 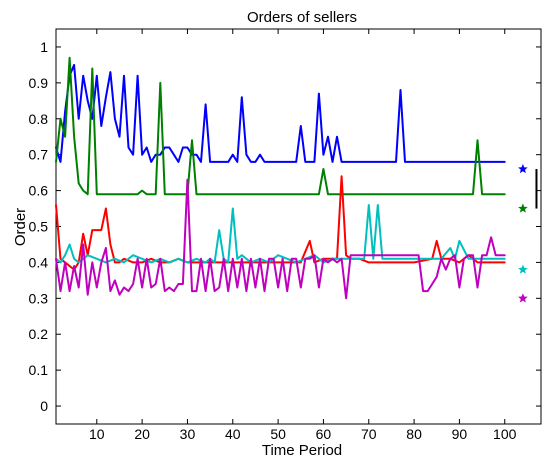 I want to click on x-tick-label: 10, so click(x=97, y=434).